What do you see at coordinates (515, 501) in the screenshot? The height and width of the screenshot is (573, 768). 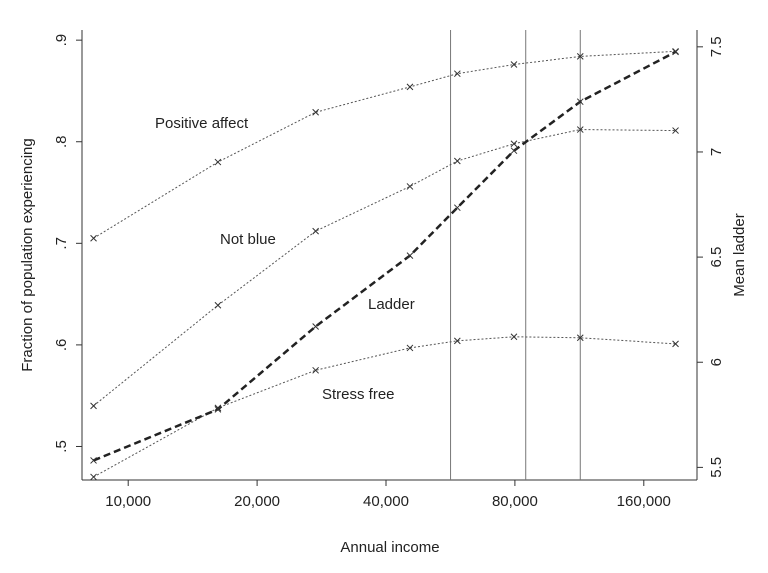 I see `x-tick-label: 80,000` at bounding box center [515, 501].